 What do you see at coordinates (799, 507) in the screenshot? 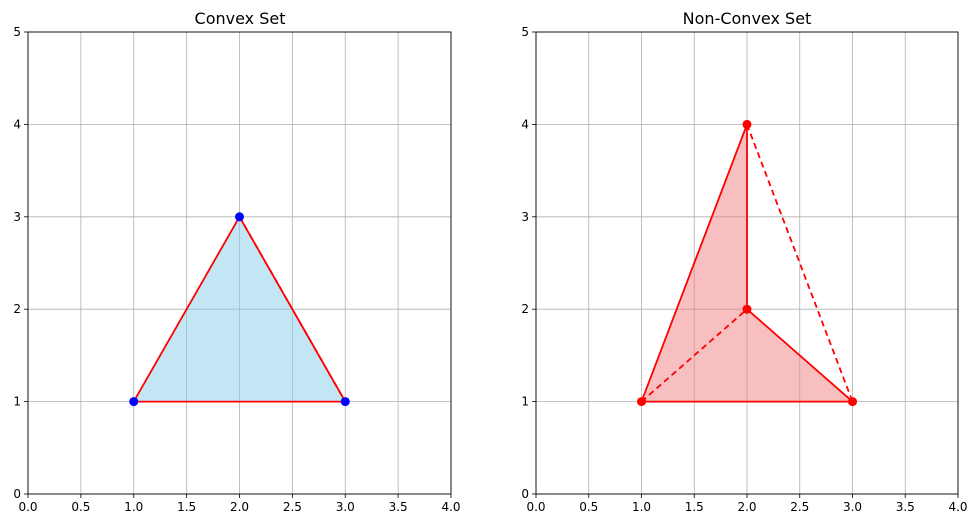
I see `nonconvex-x-tick-label: 2.5` at bounding box center [799, 507].